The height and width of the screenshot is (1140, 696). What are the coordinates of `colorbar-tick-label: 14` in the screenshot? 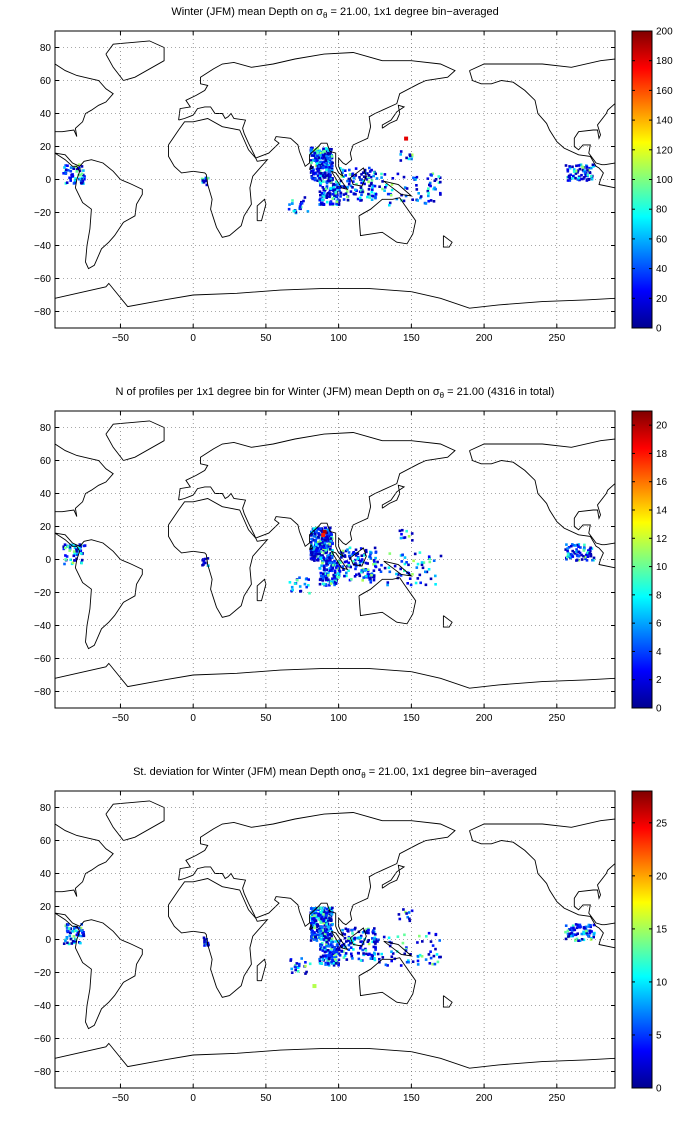 It's located at (662, 511).